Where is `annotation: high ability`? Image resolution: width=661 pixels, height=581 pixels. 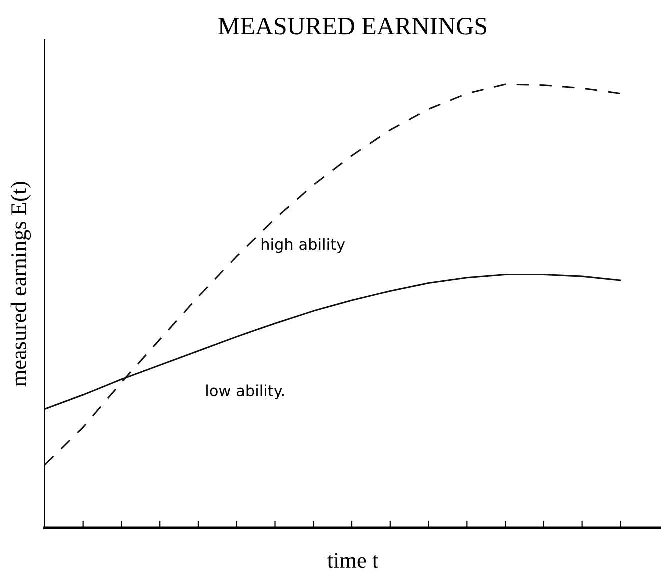
annotation: high ability is located at coordinates (304, 246).